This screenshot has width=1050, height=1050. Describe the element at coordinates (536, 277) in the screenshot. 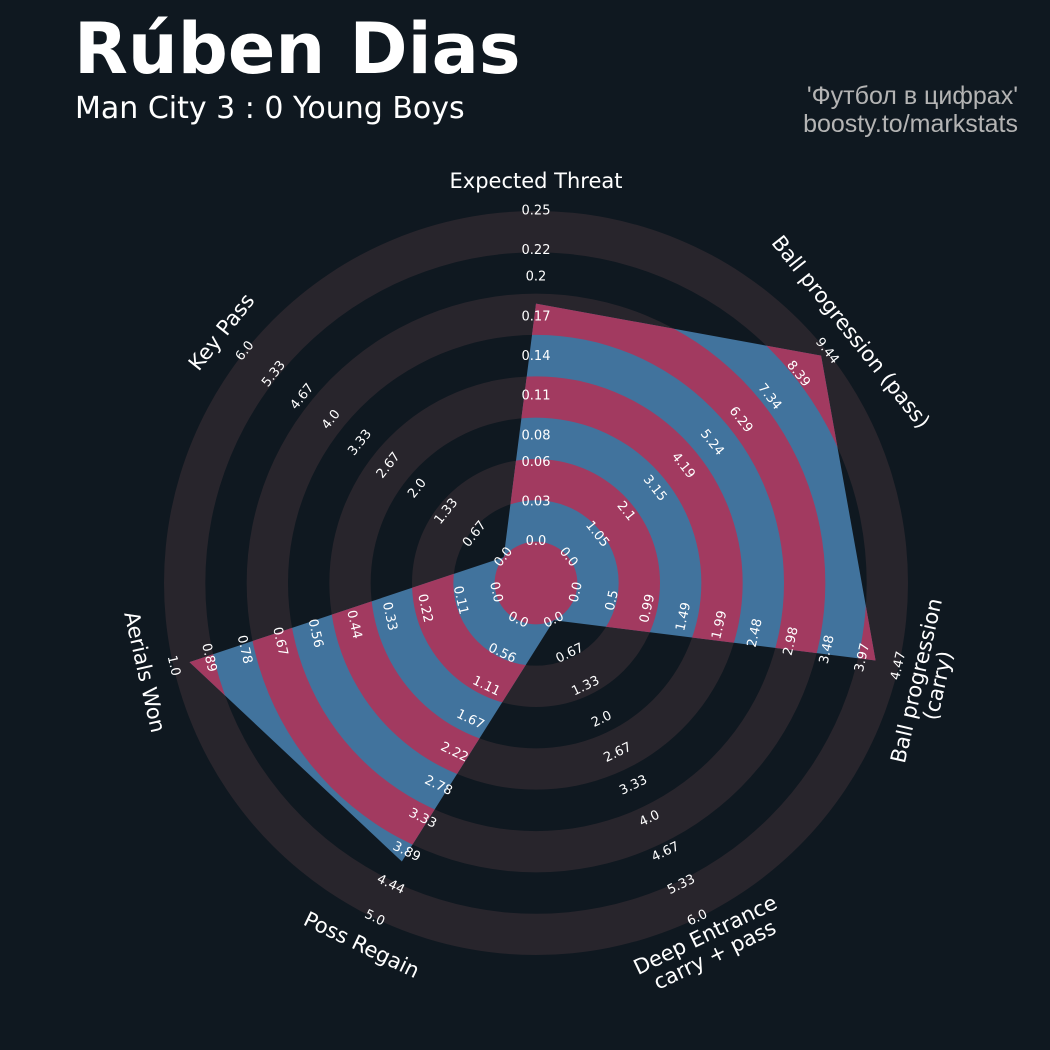

I see `tick-label: 0.2` at that location.